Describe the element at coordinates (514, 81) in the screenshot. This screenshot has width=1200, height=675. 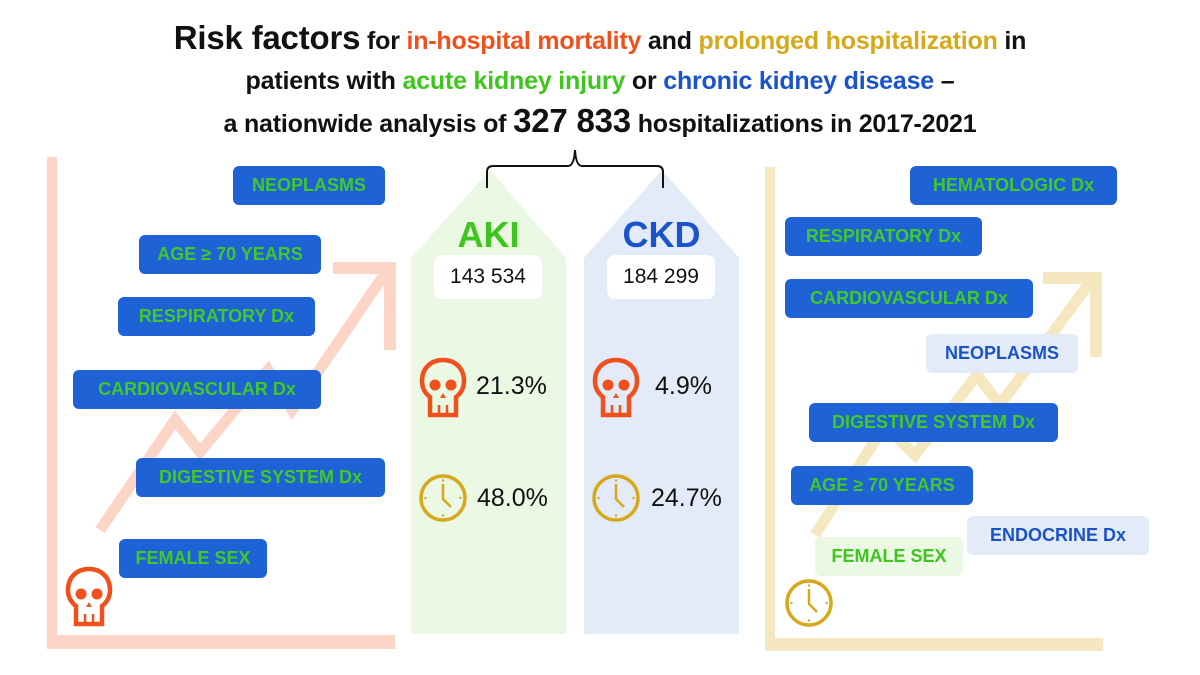
I see `title-aki: acute kidney injury` at that location.